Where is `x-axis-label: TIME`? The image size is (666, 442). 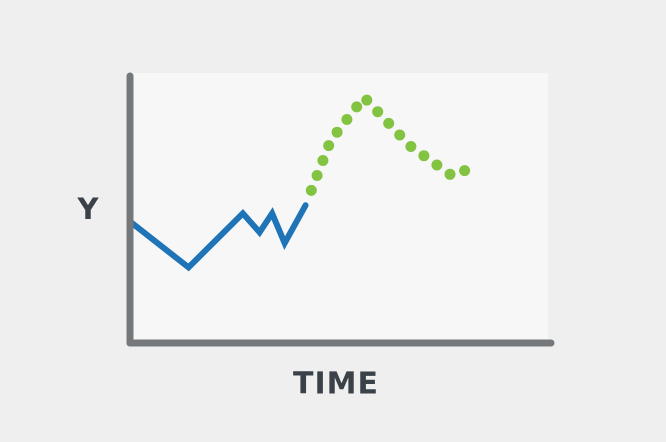 x-axis-label: TIME is located at coordinates (336, 384).